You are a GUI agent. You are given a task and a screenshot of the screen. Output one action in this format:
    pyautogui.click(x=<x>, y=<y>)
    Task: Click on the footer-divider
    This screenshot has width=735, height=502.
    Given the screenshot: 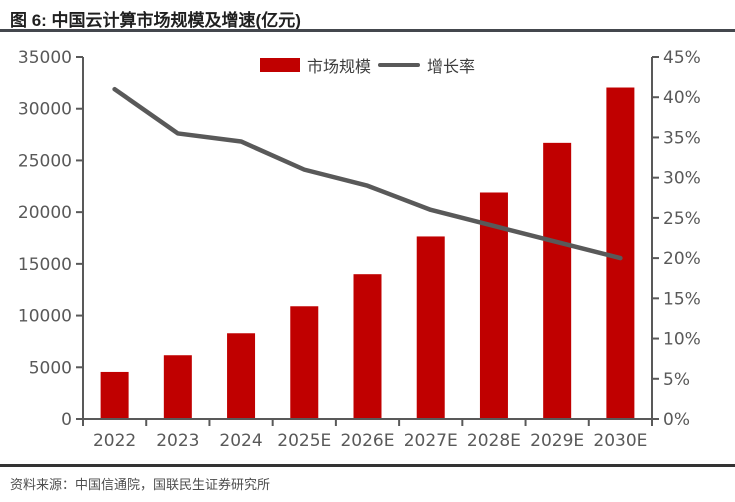 What is the action you would take?
    pyautogui.click(x=367, y=465)
    